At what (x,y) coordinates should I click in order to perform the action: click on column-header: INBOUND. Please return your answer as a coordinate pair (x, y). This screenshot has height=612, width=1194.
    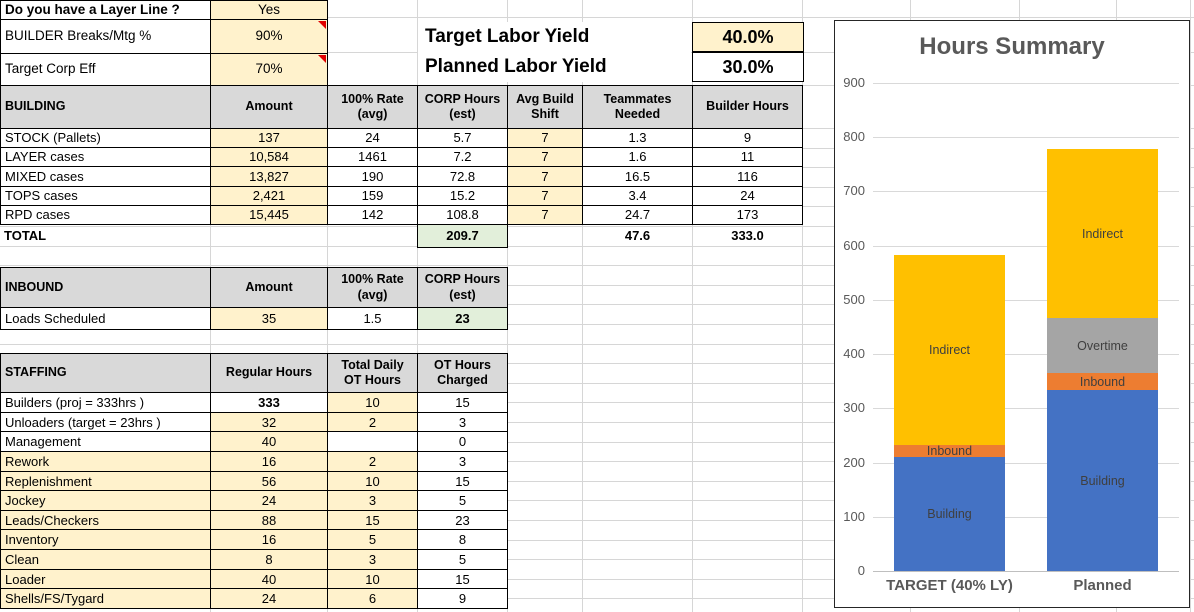
    Looking at the image, I should click on (105, 287).